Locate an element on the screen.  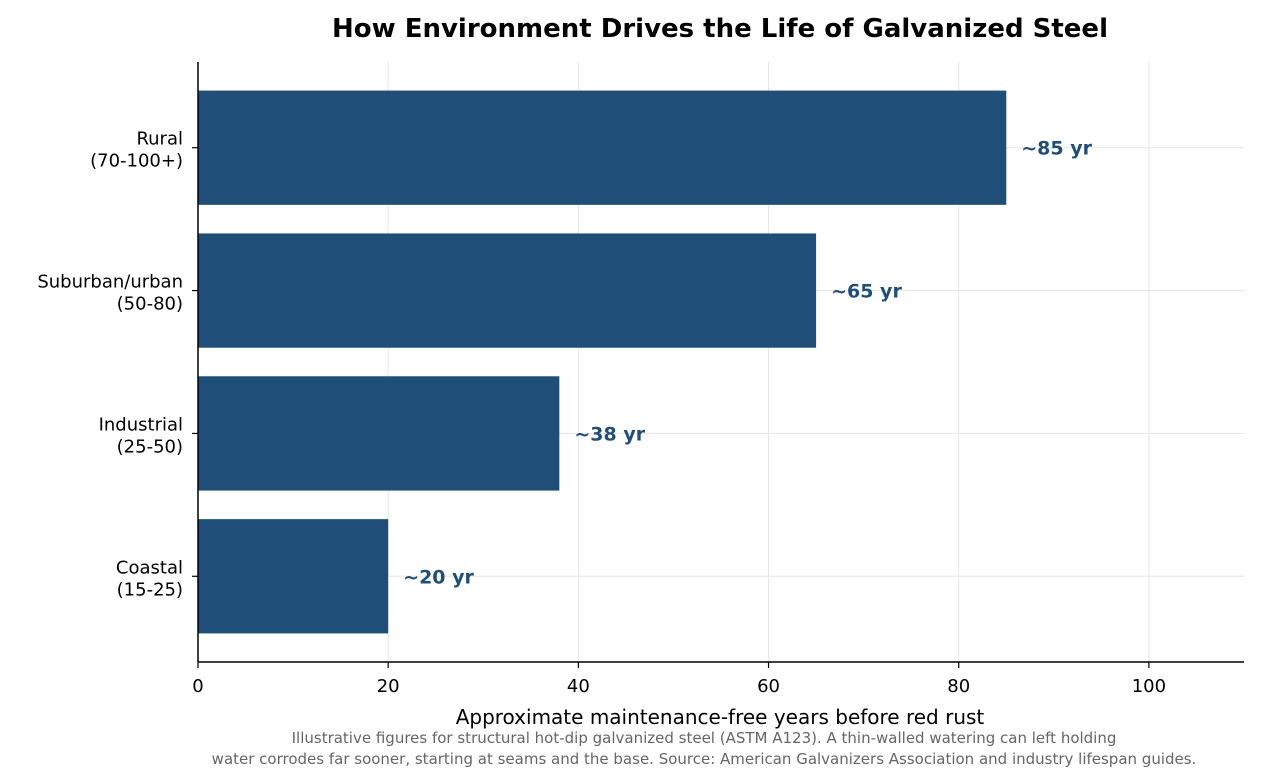
data-label-2: ~38 yr is located at coordinates (609, 434).